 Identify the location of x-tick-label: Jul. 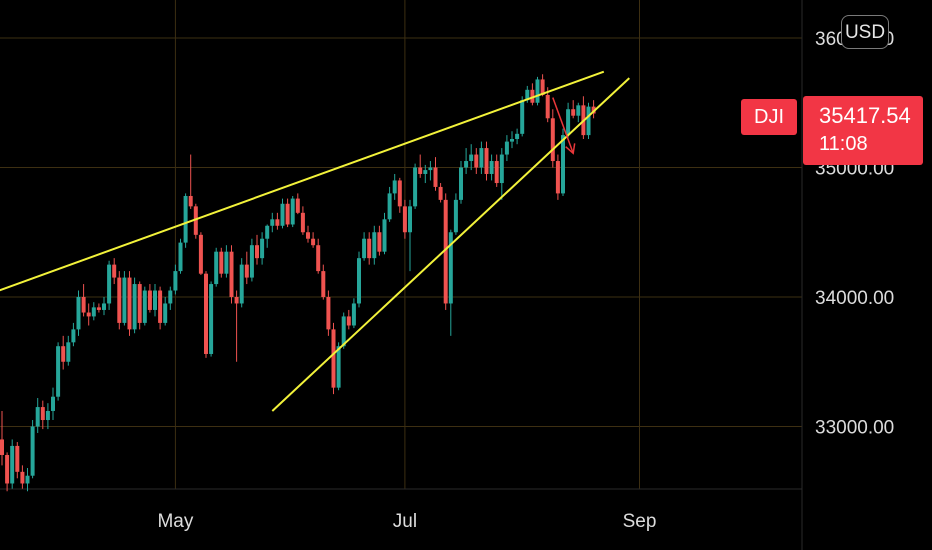
(405, 521).